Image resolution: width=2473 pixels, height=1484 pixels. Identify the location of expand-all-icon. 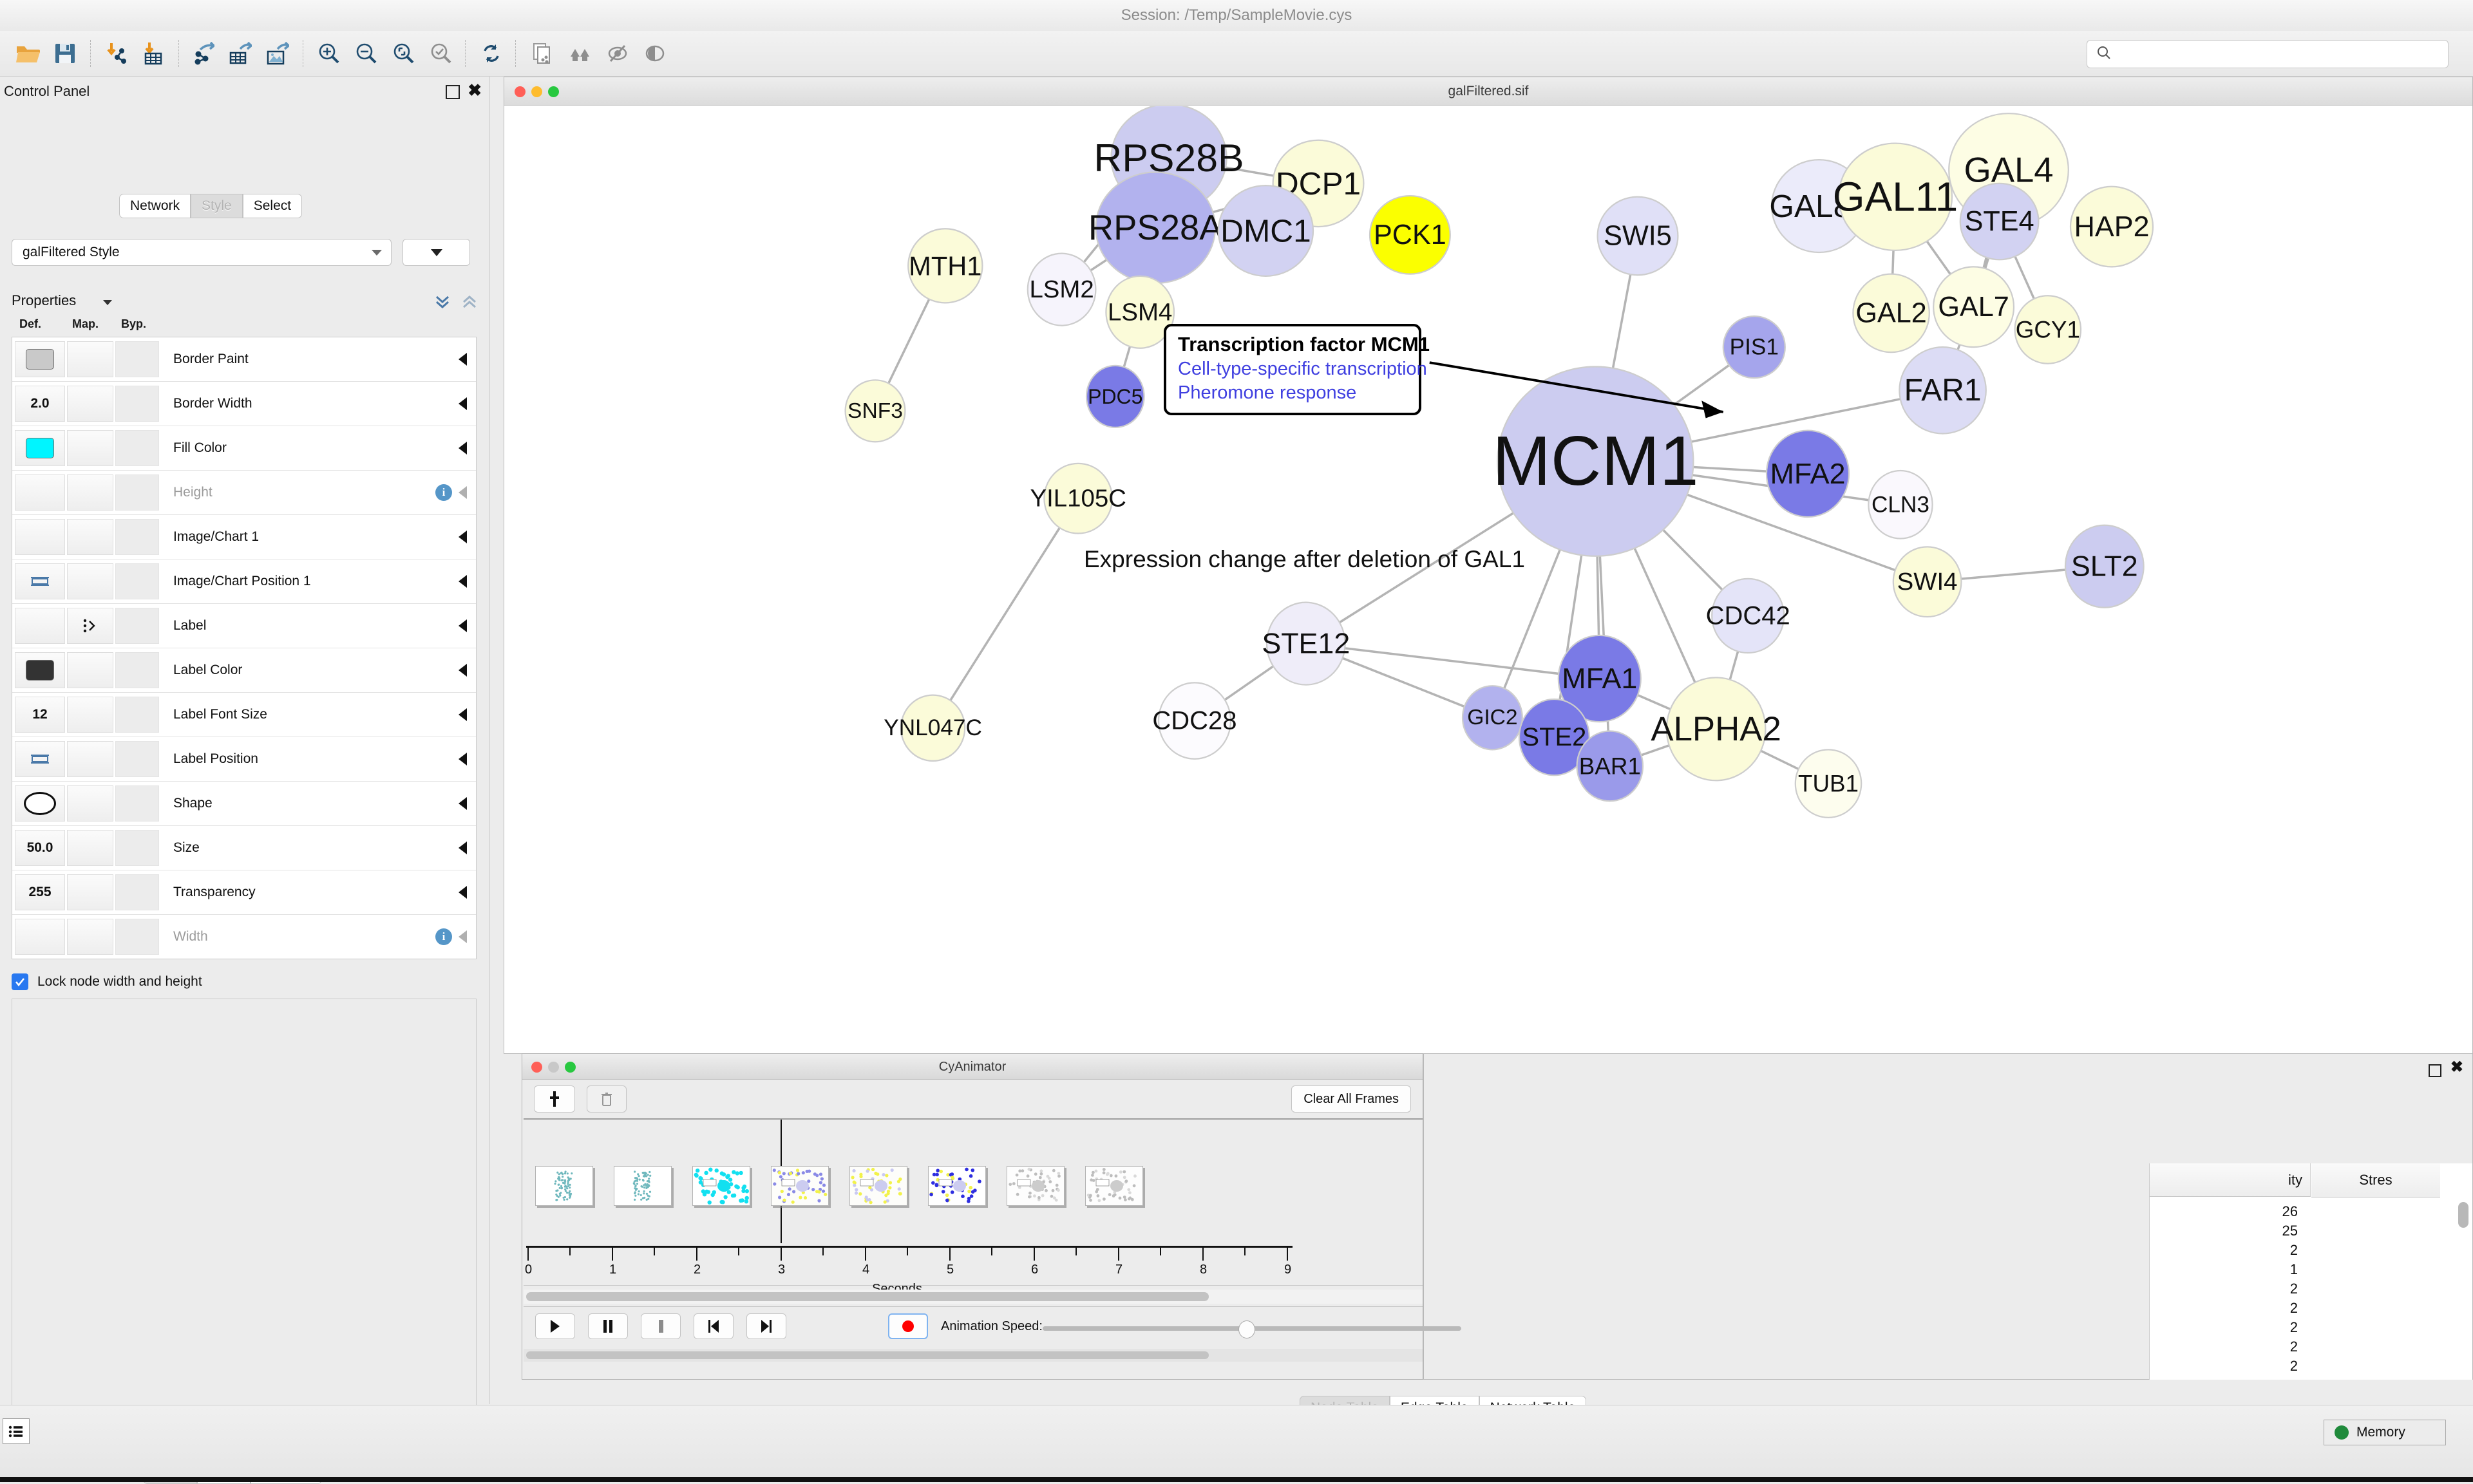
(442, 303).